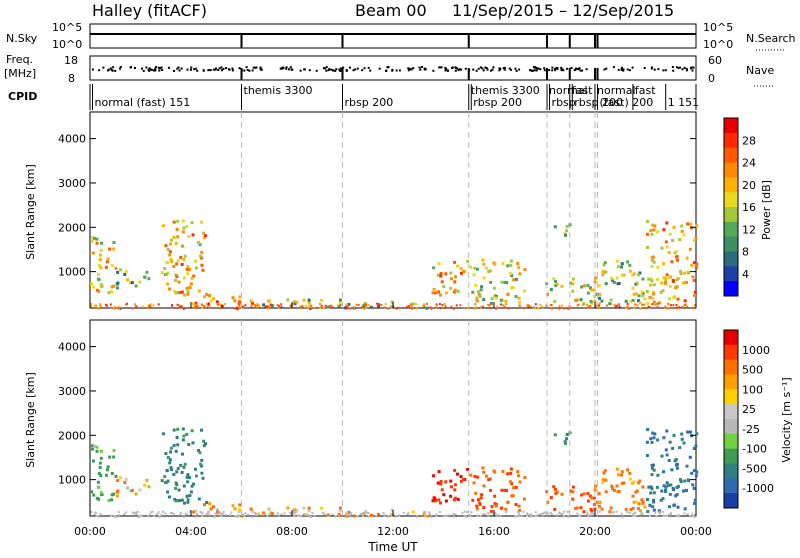 This screenshot has width=800, height=558. I want to click on freq-tick-bottom: 8, so click(71, 78).